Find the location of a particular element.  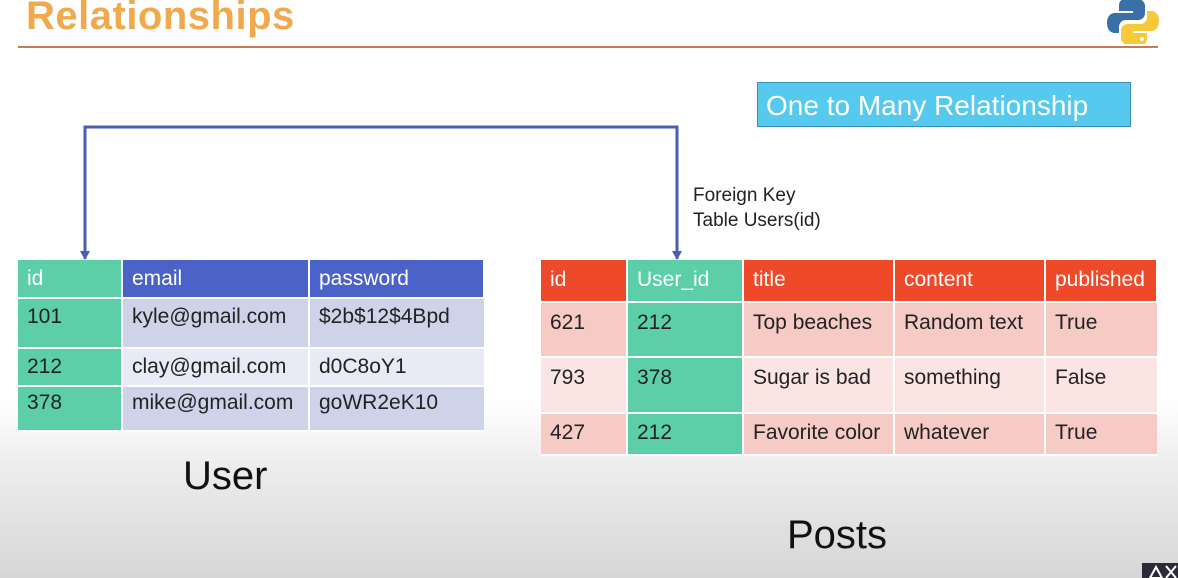

column-header-password: password is located at coordinates (397, 279).